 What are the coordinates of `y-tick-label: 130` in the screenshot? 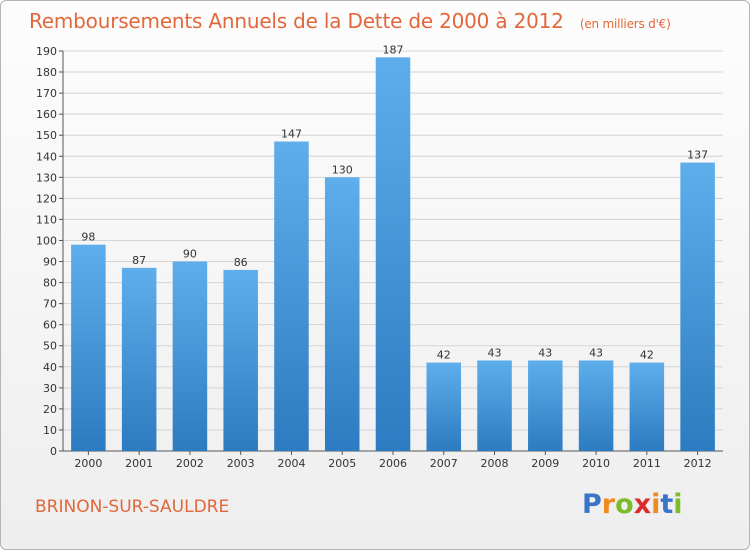 It's located at (46, 177).